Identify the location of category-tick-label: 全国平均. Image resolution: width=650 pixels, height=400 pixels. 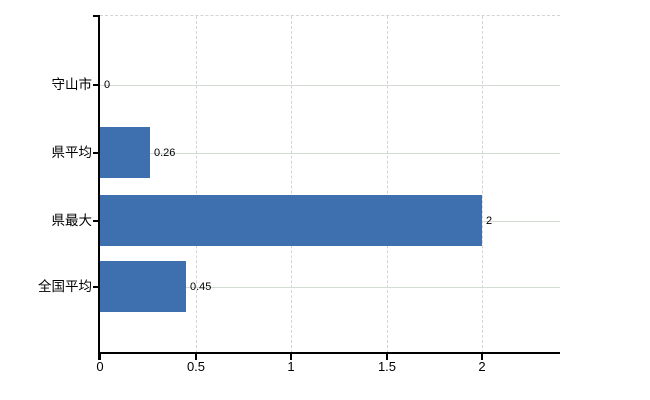
(65, 286).